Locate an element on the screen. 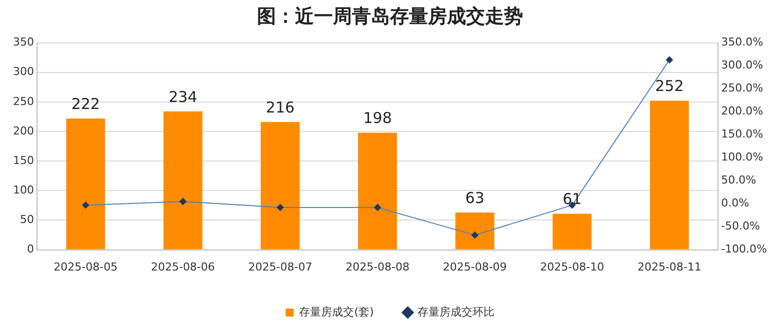 The height and width of the screenshot is (328, 780). y2-tick-label: -100.0% is located at coordinates (744, 249).